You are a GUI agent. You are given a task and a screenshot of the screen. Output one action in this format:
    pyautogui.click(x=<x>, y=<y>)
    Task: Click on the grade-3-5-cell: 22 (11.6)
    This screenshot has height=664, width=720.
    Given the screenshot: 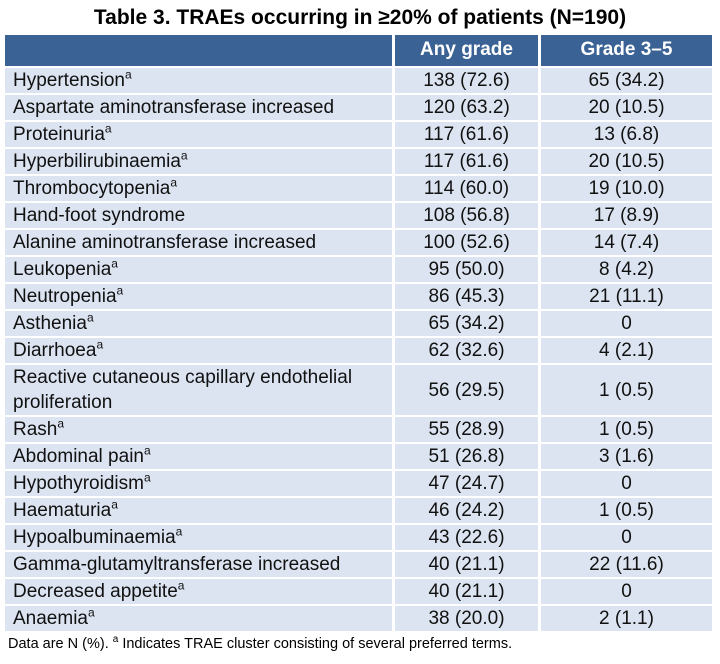 What is the action you would take?
    pyautogui.click(x=626, y=565)
    